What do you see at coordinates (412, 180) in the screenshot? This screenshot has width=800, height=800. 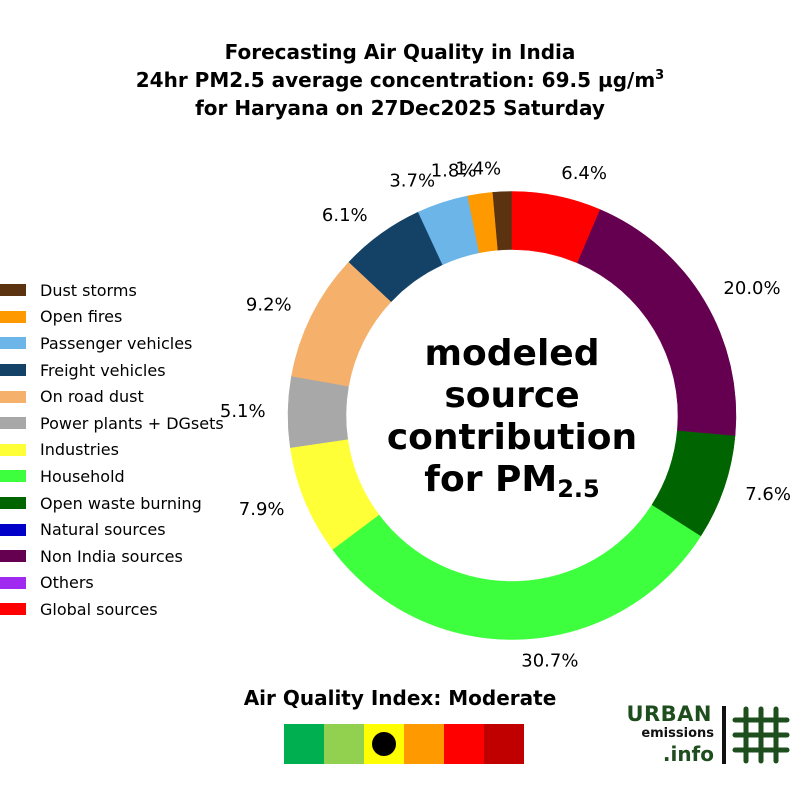 I see `slice-percent-label: 3.7%` at bounding box center [412, 180].